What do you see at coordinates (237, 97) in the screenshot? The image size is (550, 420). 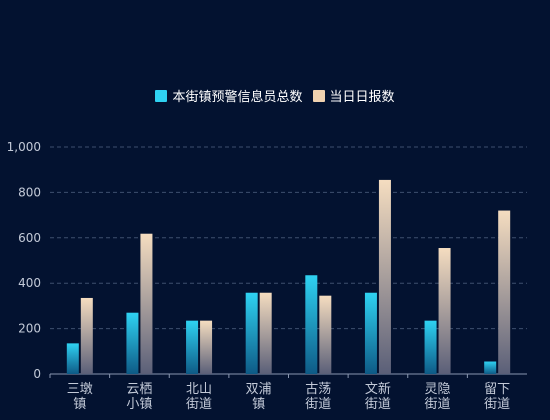 I see `legend-label-series-1: 本街镇预警信息员总数` at bounding box center [237, 97].